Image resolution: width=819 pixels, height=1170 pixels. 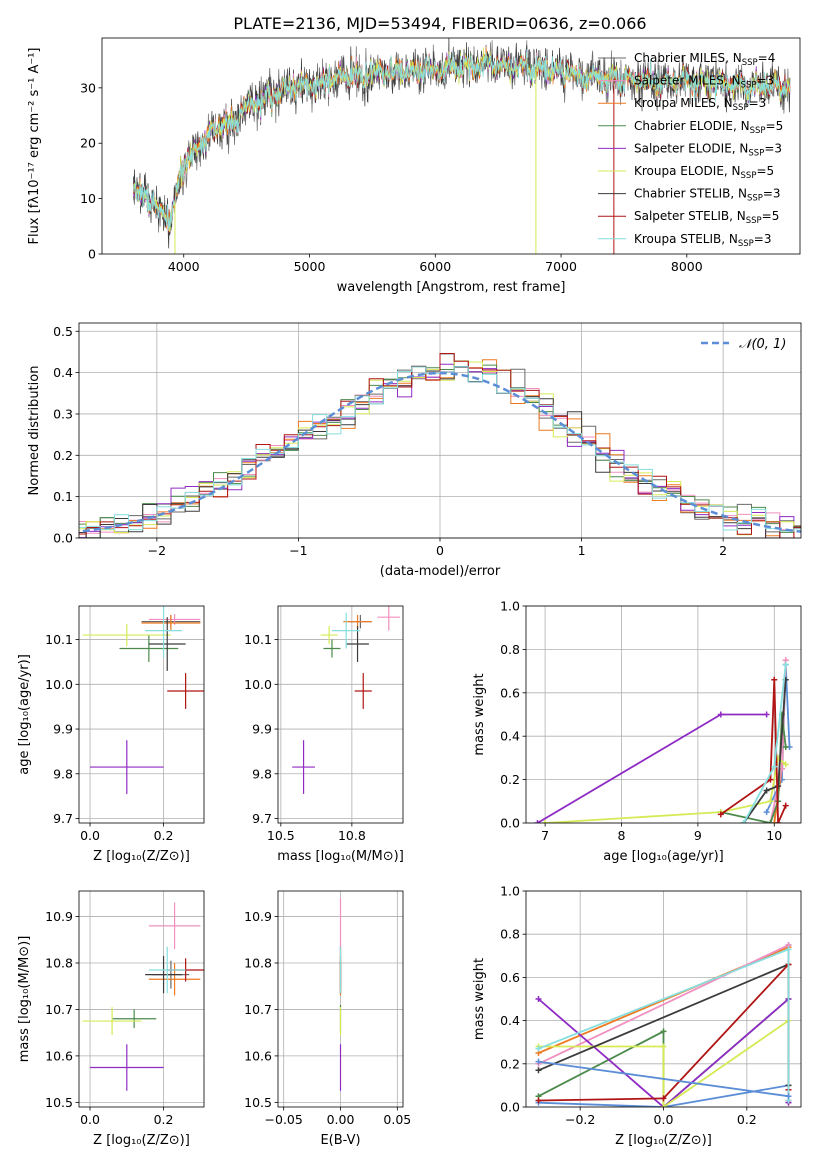 I want to click on y-tick-label: 10.1, so click(x=258, y=639).